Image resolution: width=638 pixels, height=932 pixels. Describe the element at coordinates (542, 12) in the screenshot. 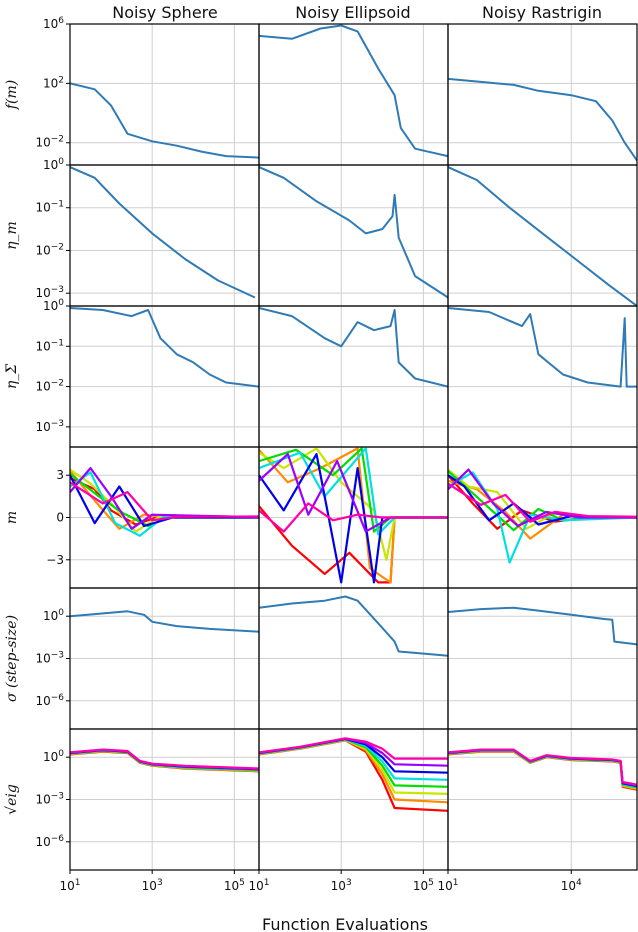

I see `column-title-rastrigin: Noisy Rastrigin` at that location.